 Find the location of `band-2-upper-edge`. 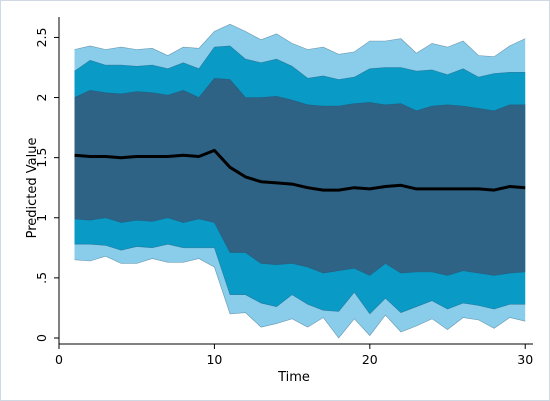

band-2-upper-edge is located at coordinates (300, 94).